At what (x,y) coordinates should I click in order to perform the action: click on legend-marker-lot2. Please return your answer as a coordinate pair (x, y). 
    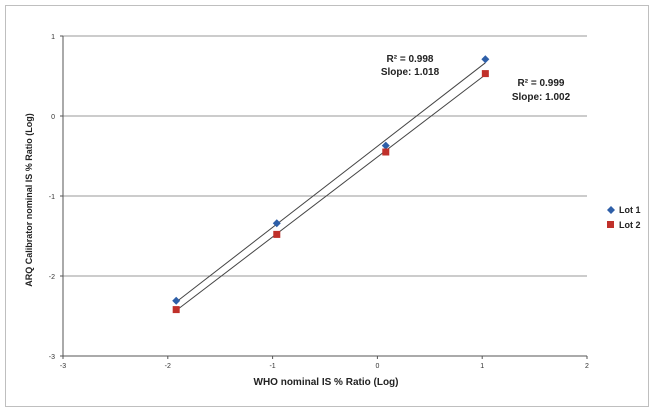
    Looking at the image, I should click on (610, 224).